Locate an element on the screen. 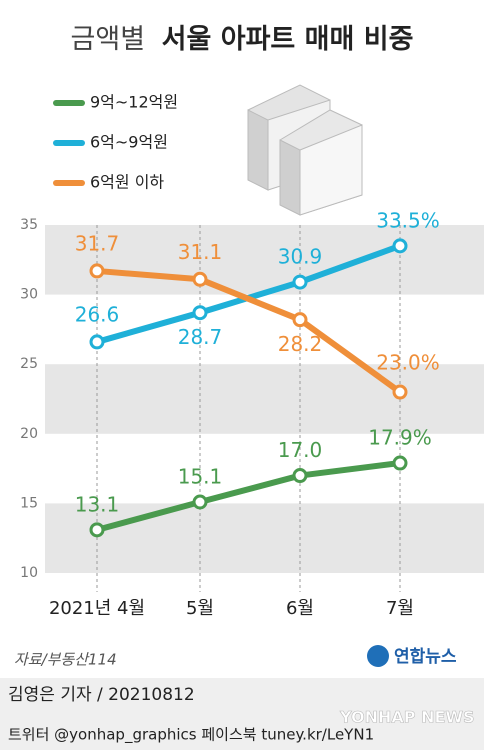 This screenshot has width=484, height=750. watermark: YONHAP NEWS is located at coordinates (407, 717).